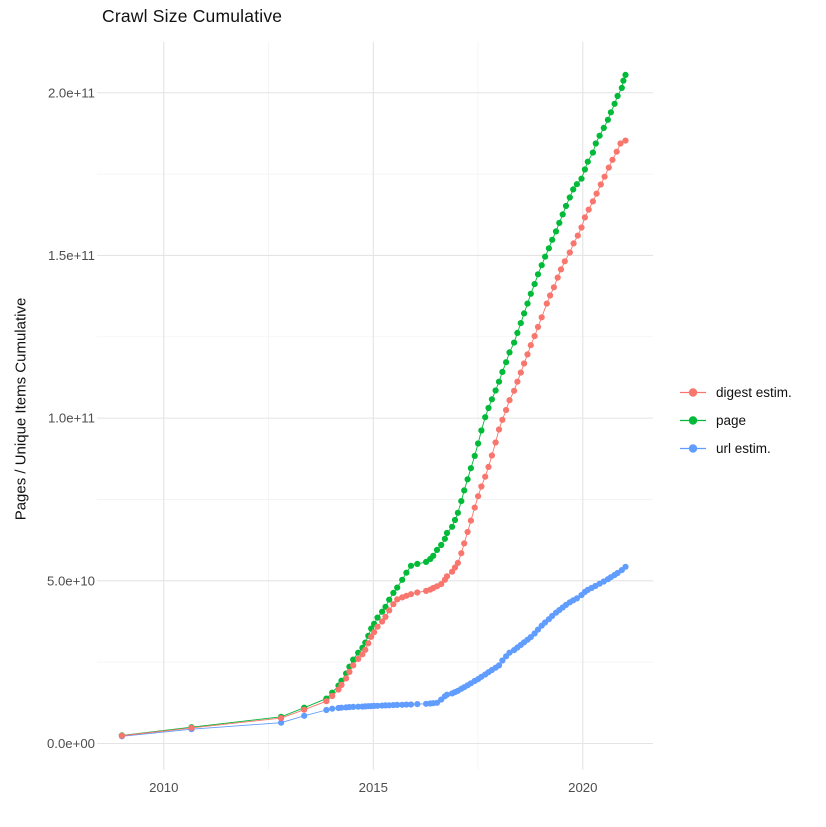  I want to click on series-url-estim, so click(373, 651).